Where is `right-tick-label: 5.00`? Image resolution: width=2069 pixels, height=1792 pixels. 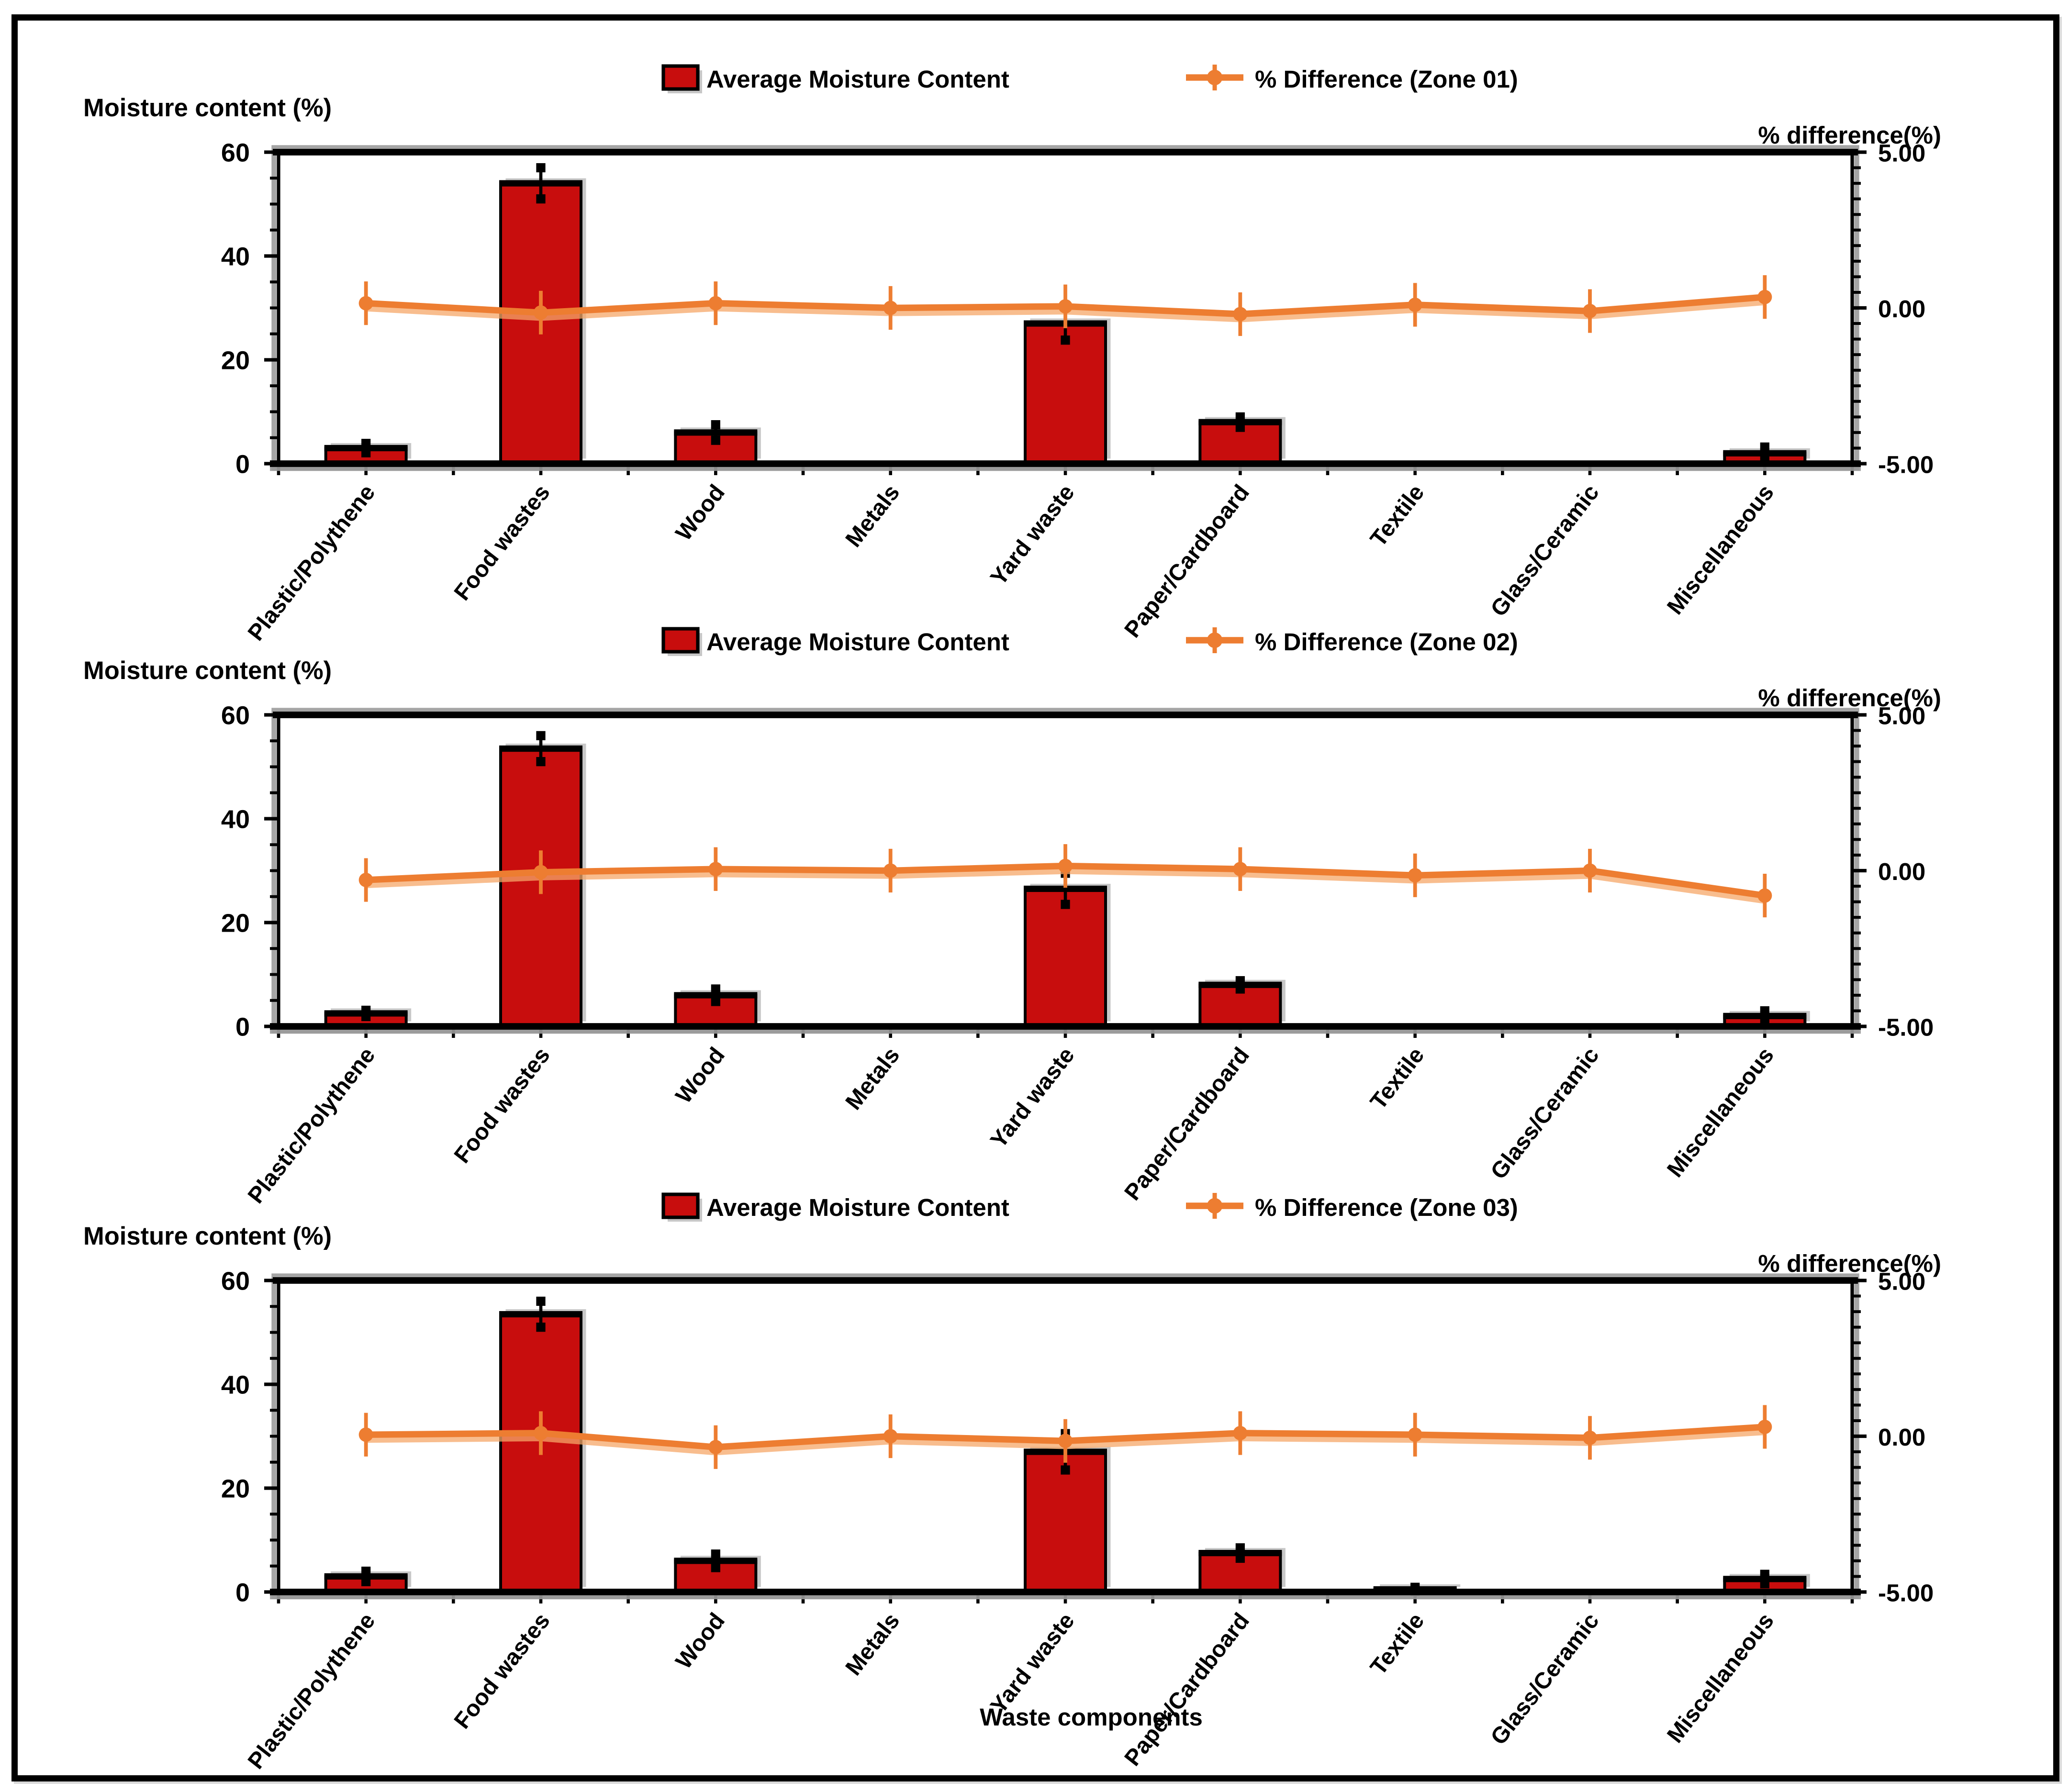
right-tick-label: 5.00 is located at coordinates (1901, 153).